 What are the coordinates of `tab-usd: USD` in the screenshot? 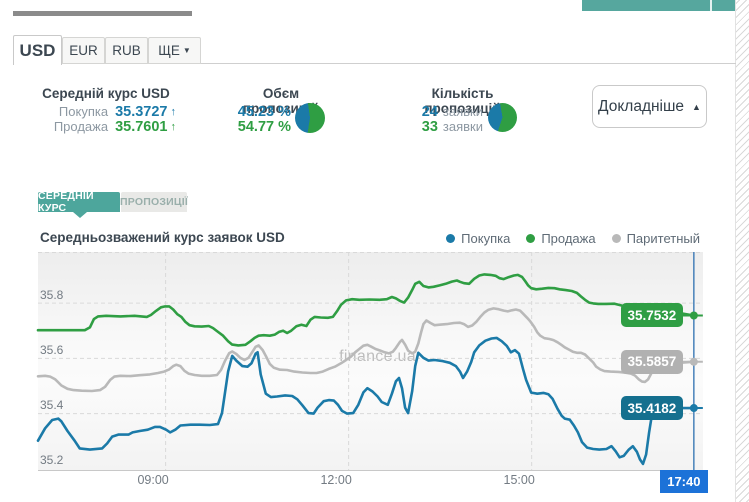 It's located at (37, 50).